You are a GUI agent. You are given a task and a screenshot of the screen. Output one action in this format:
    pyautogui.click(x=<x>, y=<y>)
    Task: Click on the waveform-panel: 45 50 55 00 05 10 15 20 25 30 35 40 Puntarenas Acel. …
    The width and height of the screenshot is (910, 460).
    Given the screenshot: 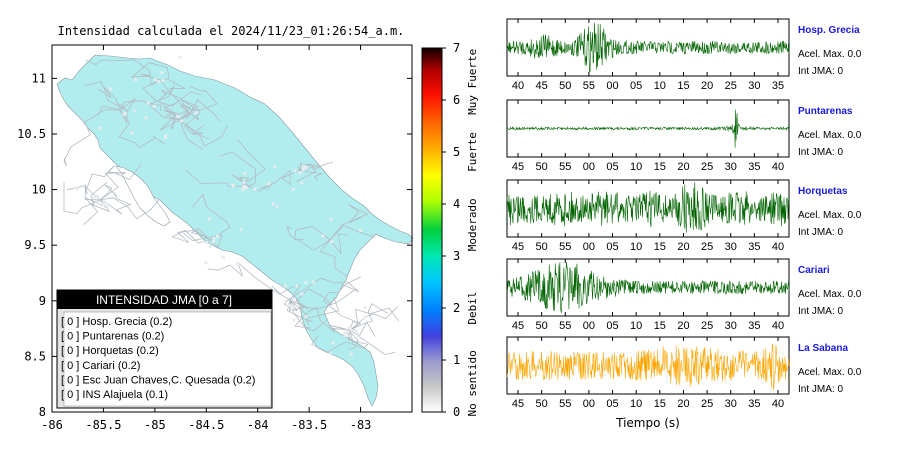 What is the action you would take?
    pyautogui.click(x=684, y=136)
    